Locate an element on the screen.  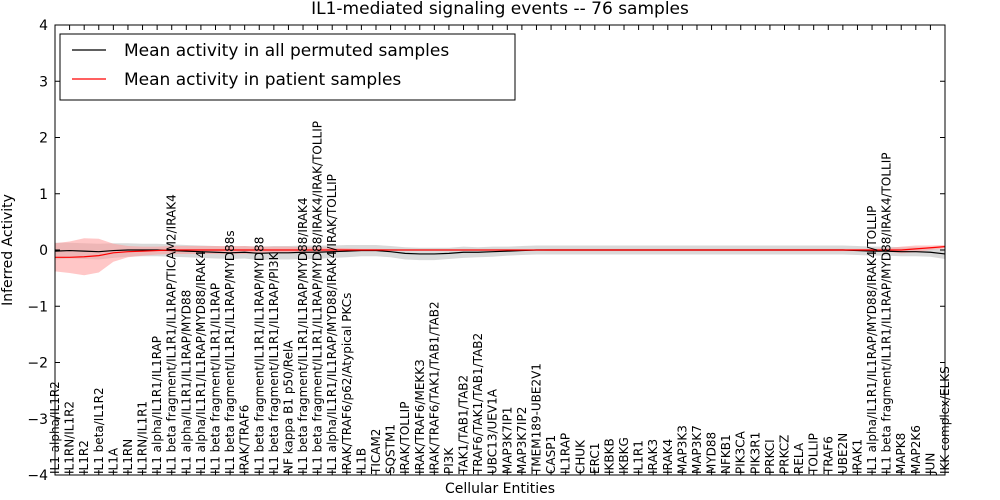
x-tick-label: IRAK/TRAF6/TAK1/TAB1/TAB2 is located at coordinates (434, 387).